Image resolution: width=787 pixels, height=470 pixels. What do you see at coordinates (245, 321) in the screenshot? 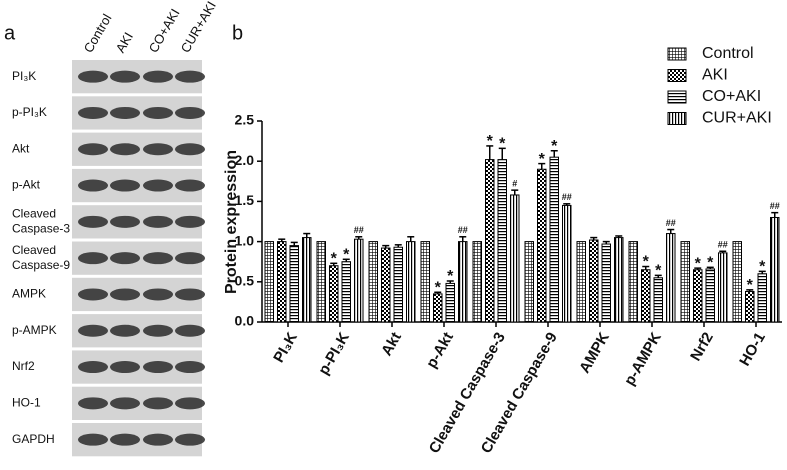
I see `y-tick-label: 0.0` at bounding box center [245, 321].